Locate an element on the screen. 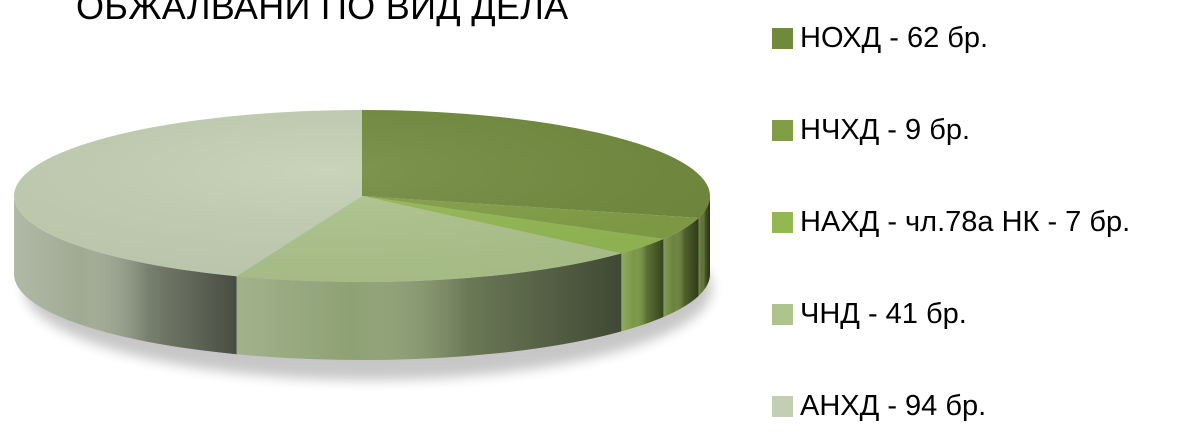 Image resolution: width=1178 pixels, height=437 pixels. legend-item-2: НЧХД - 9 бр. is located at coordinates (871, 130).